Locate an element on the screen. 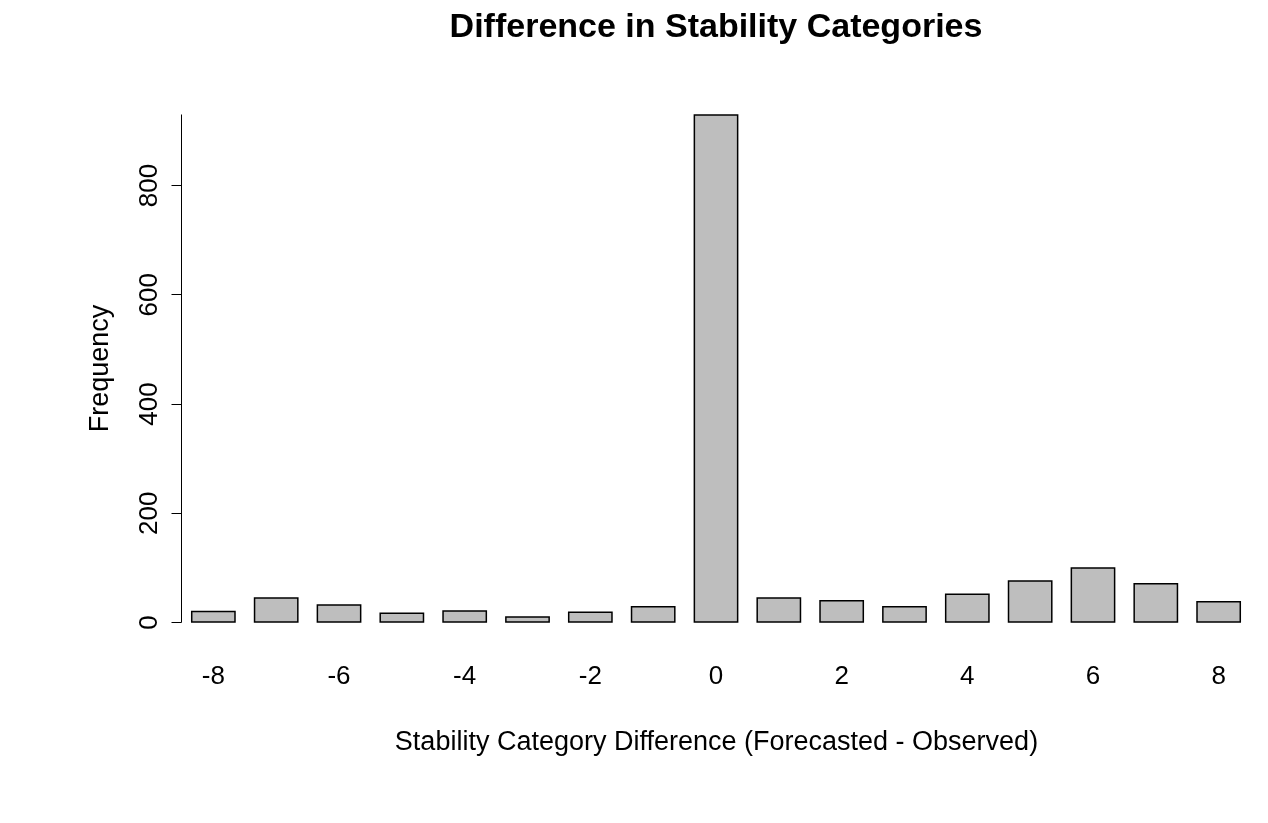 This screenshot has width=1268, height=823. y-tick-label: 0 is located at coordinates (147, 622).